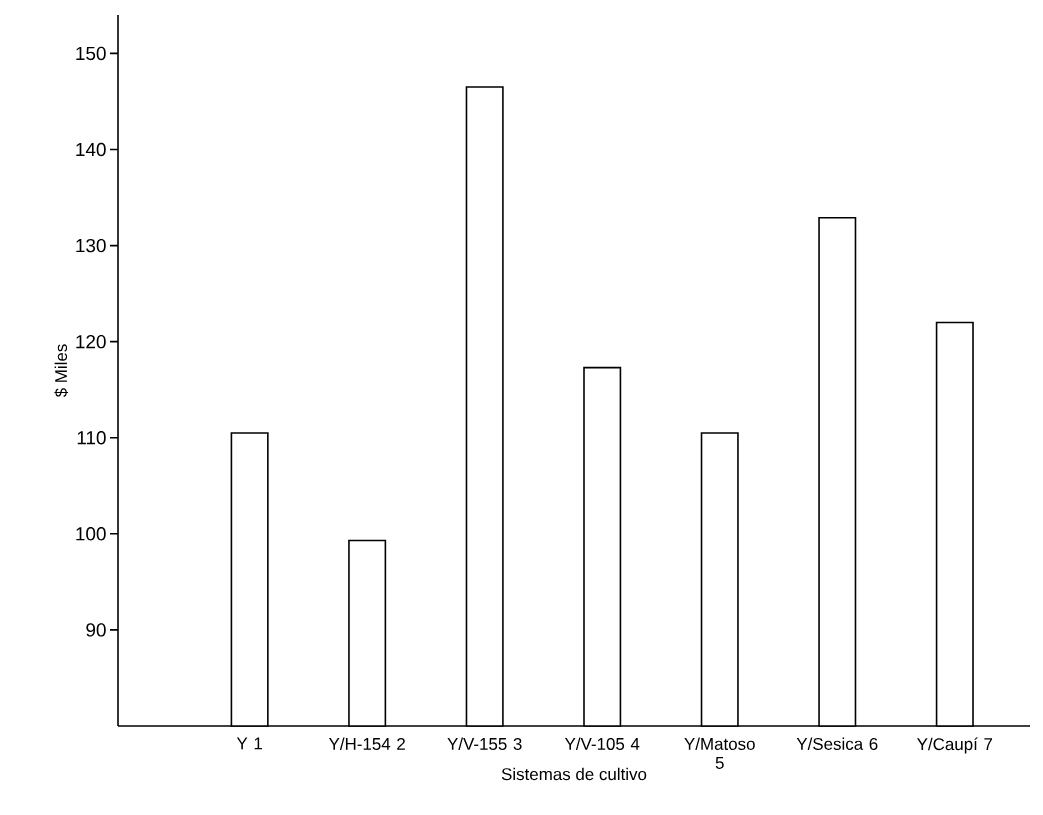 The image size is (1043, 815). What do you see at coordinates (249, 743) in the screenshot?
I see `x-tick-label: Y 1` at bounding box center [249, 743].